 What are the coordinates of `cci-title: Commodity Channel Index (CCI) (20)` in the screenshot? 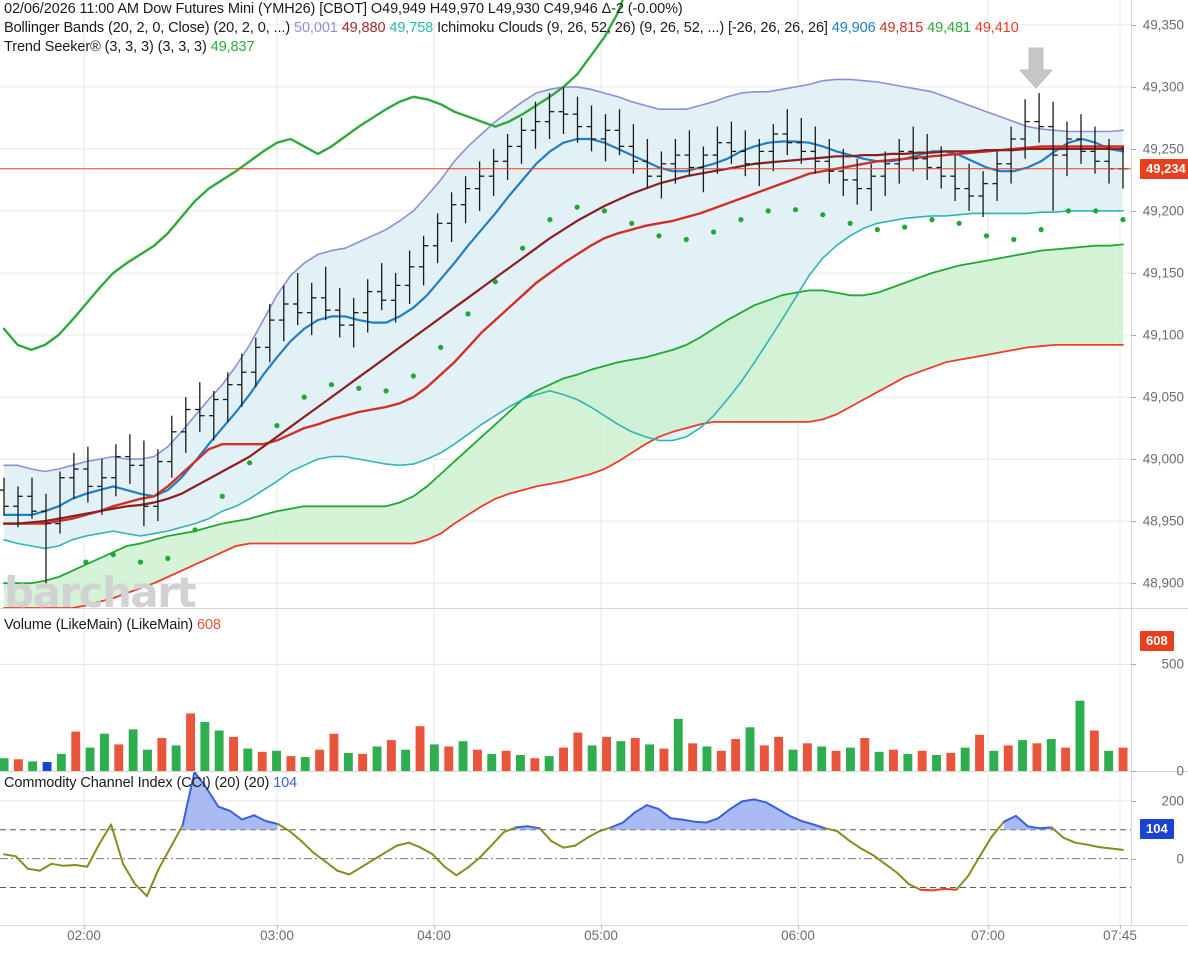 It's located at (122, 783).